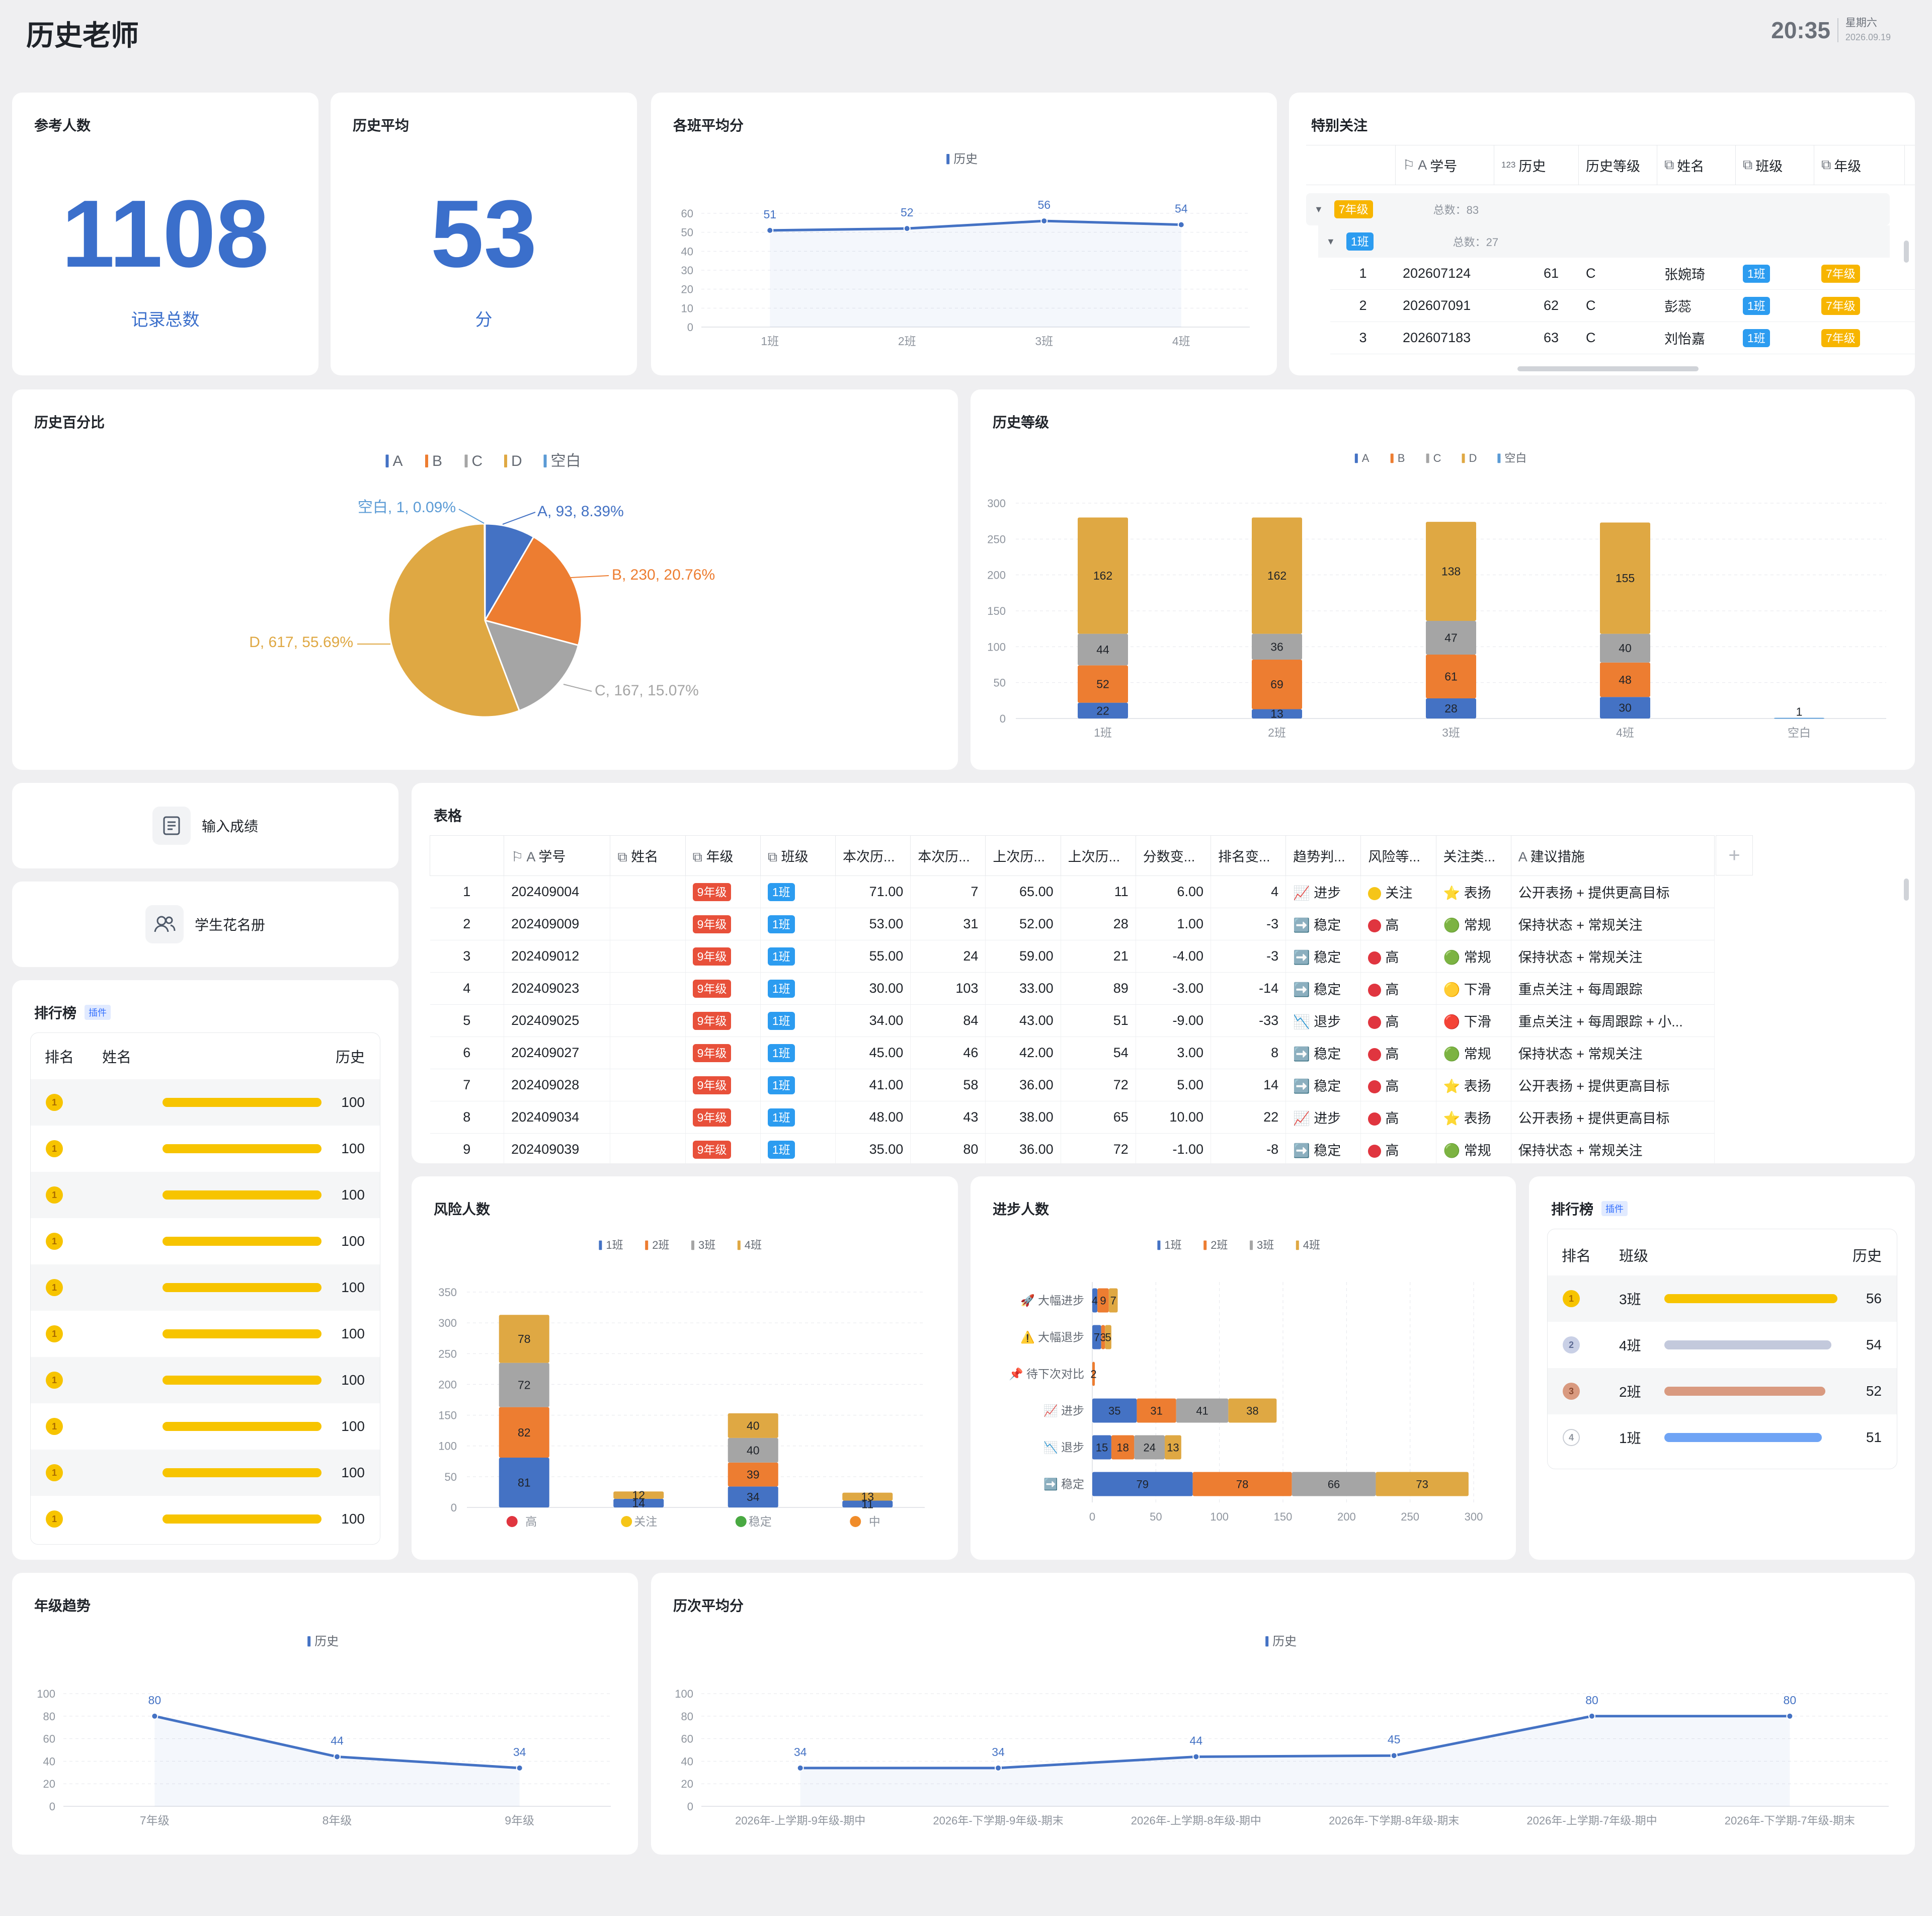  What do you see at coordinates (648, 855) in the screenshot?
I see `header-name: ⧉ 姓名` at bounding box center [648, 855].